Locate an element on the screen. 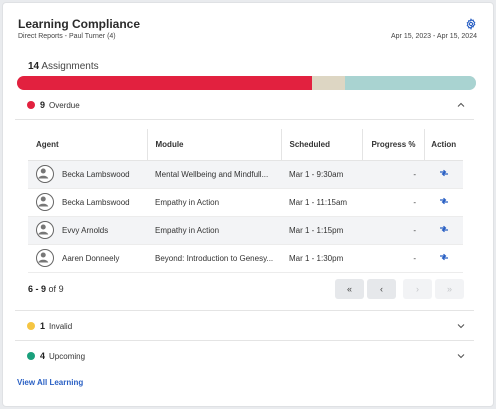  invalid-label: Invalid is located at coordinates (61, 326).